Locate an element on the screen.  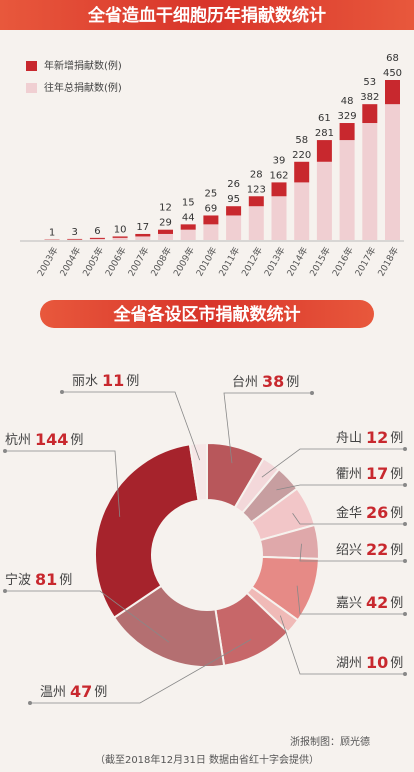
slice-value: 12 is located at coordinates (377, 437).